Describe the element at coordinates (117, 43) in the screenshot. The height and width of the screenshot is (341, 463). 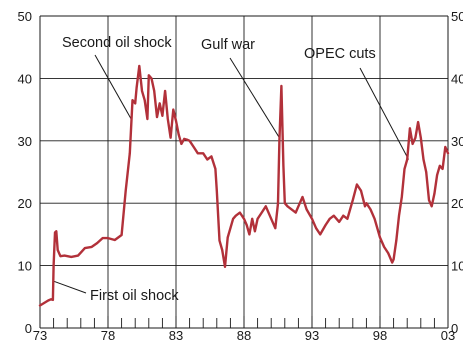
I see `annotation-label: Second oil shock` at that location.